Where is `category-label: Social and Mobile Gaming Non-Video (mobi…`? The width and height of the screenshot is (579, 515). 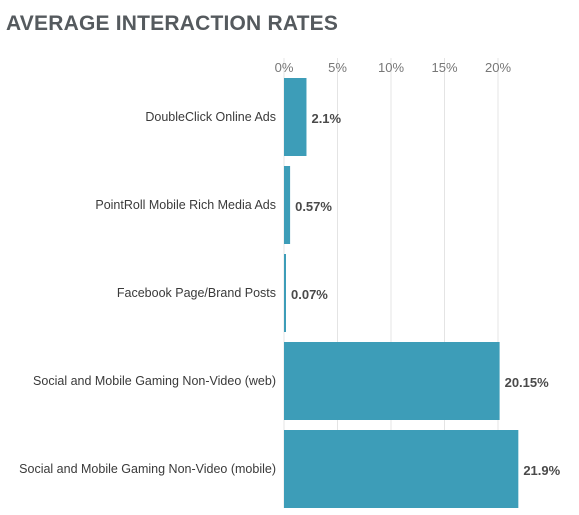 category-label: Social and Mobile Gaming Non-Video (mobi… is located at coordinates (147, 469).